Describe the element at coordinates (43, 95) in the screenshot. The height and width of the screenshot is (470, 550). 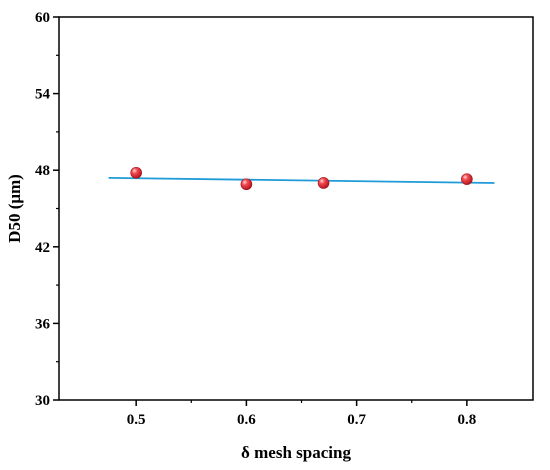
I see `y-tick-label: 54` at that location.